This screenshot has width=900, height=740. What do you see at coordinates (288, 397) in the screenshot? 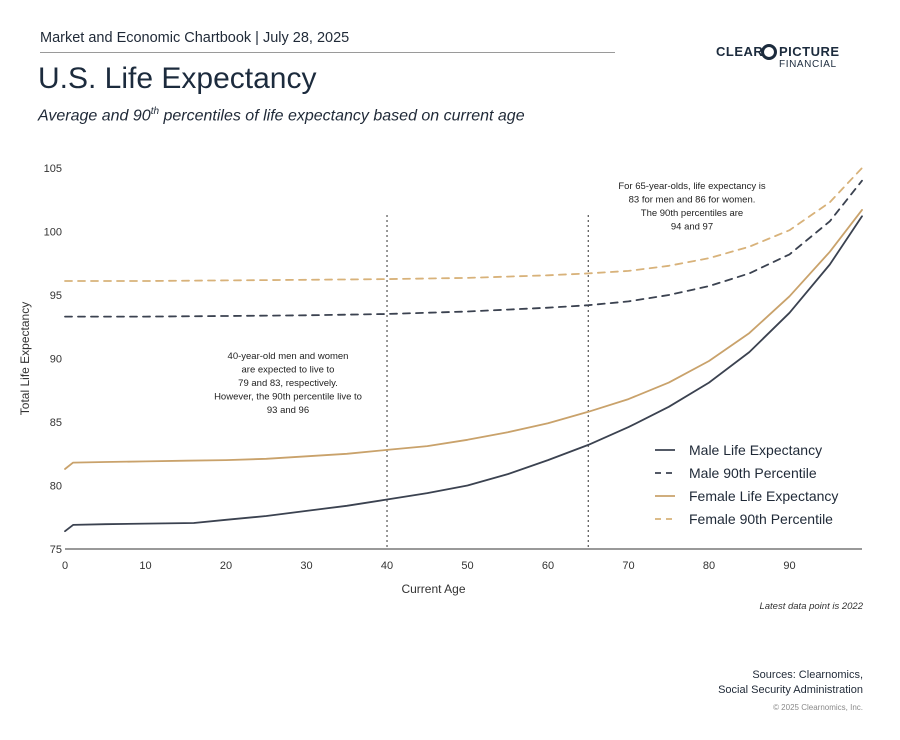
I see `annotation-age-40-line: However, the 90th percentile live to` at bounding box center [288, 397].